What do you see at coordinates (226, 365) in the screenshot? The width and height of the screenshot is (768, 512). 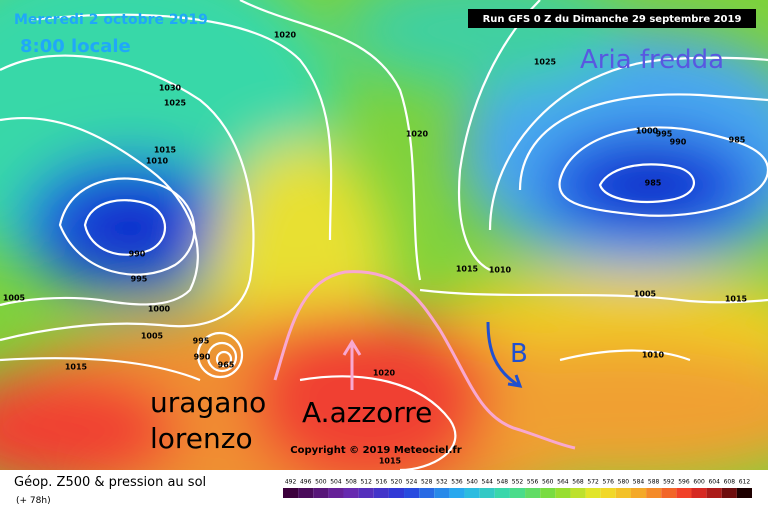 I see `isobar-label: 965` at bounding box center [226, 365].